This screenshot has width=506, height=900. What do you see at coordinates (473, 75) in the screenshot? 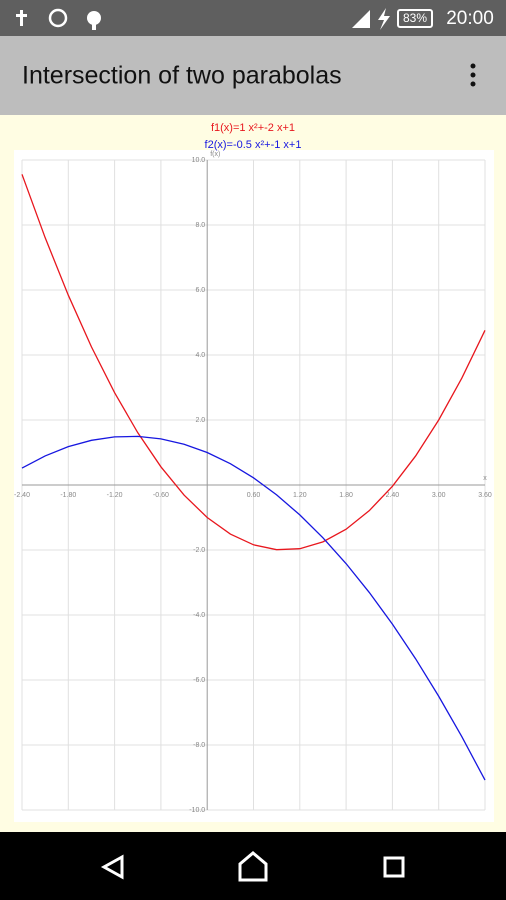
I see `overflow-menu` at bounding box center [473, 75].